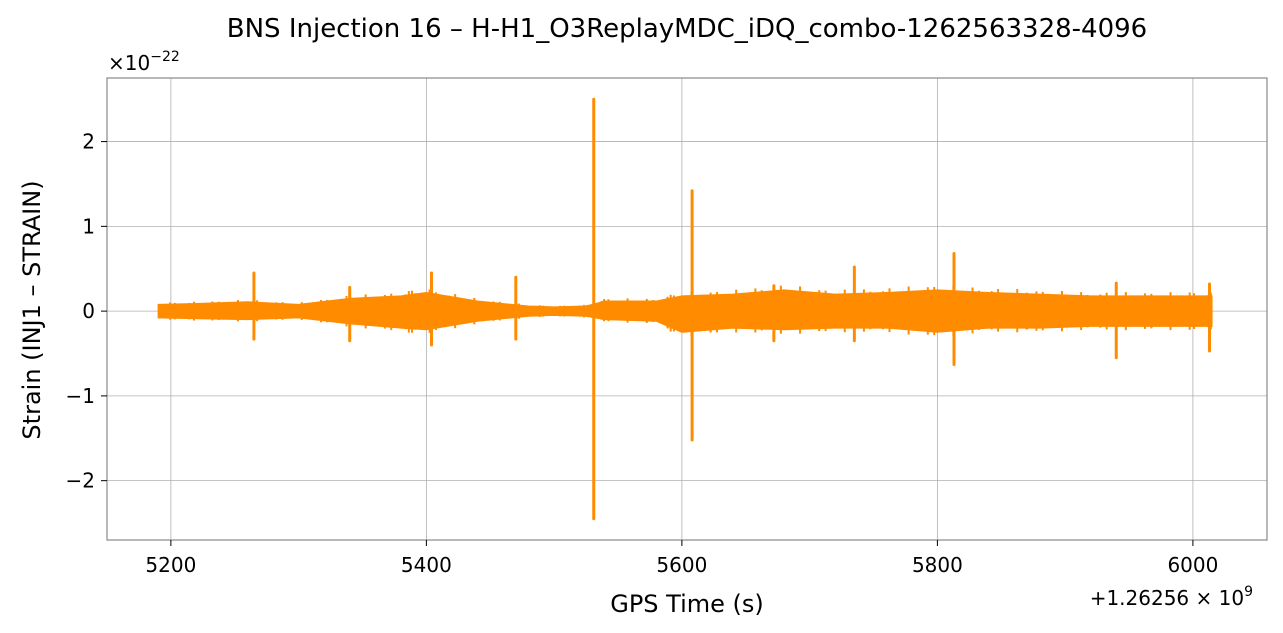 The image size is (1283, 633). Describe the element at coordinates (80, 396) in the screenshot. I see `y-tick-label: −1` at that location.